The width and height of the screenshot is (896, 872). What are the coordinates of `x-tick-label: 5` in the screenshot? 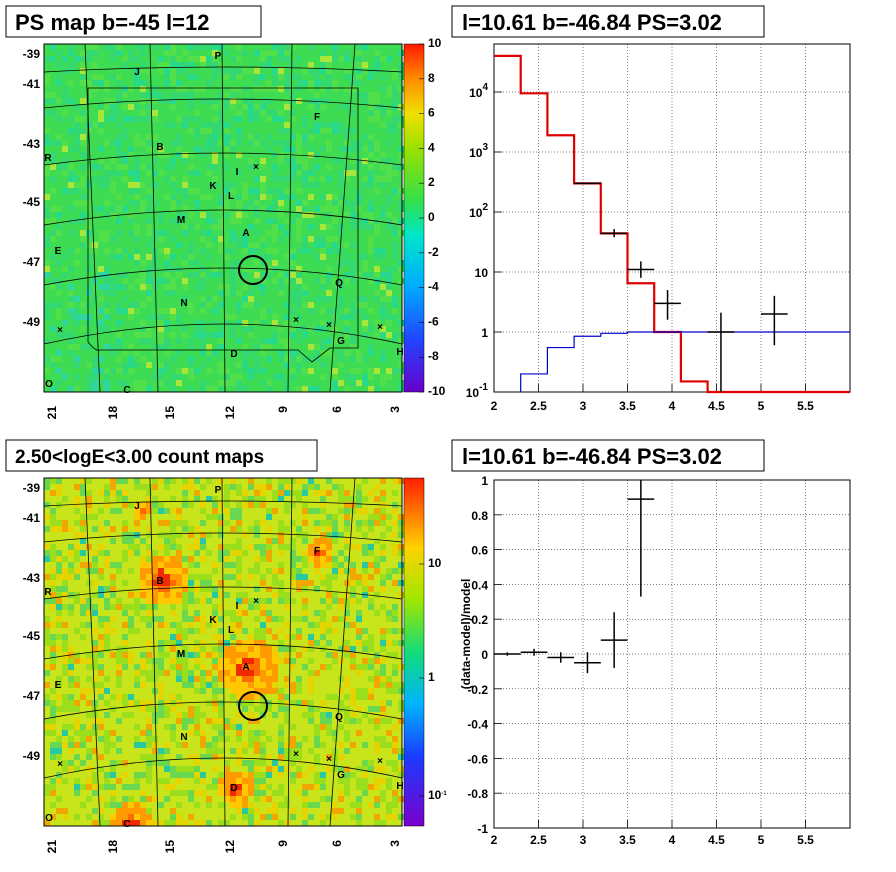 It's located at (761, 840).